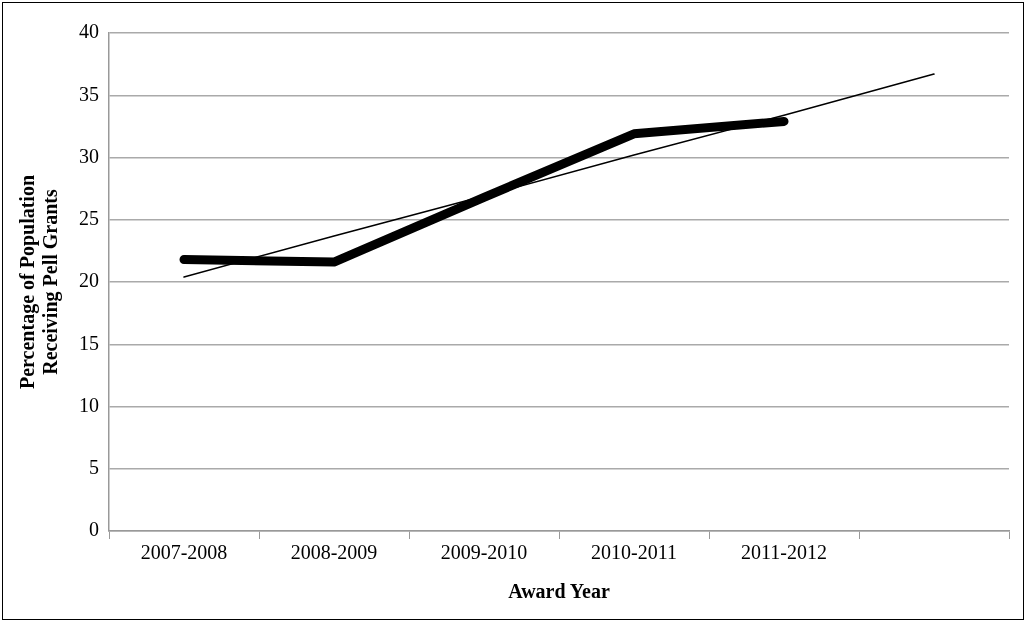 This screenshot has height=625, width=1029. What do you see at coordinates (89, 404) in the screenshot?
I see `y-tick-label: 10` at bounding box center [89, 404].